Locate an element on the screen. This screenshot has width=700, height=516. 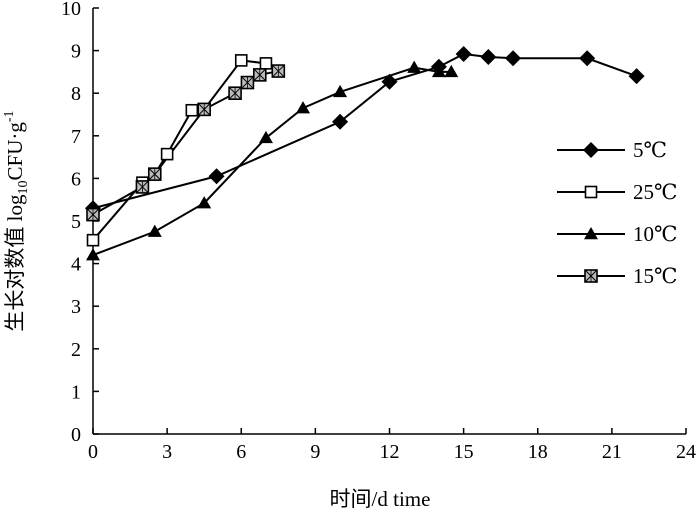
y-tick-label: 4 is located at coordinates (76, 265).